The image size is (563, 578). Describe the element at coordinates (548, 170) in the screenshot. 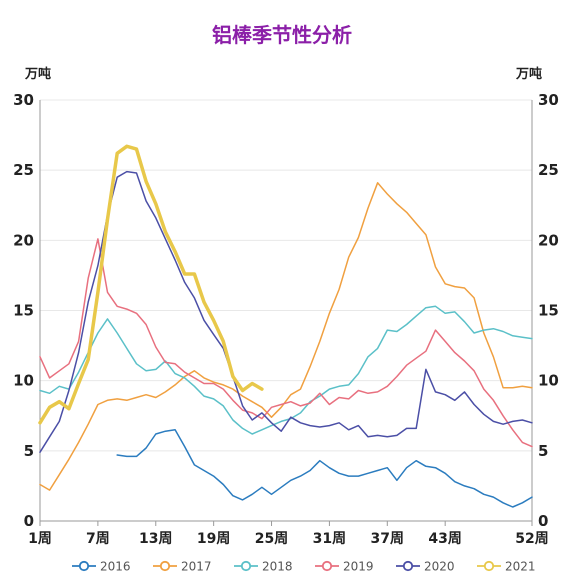

I see `y-tick-right-25: 25` at that location.